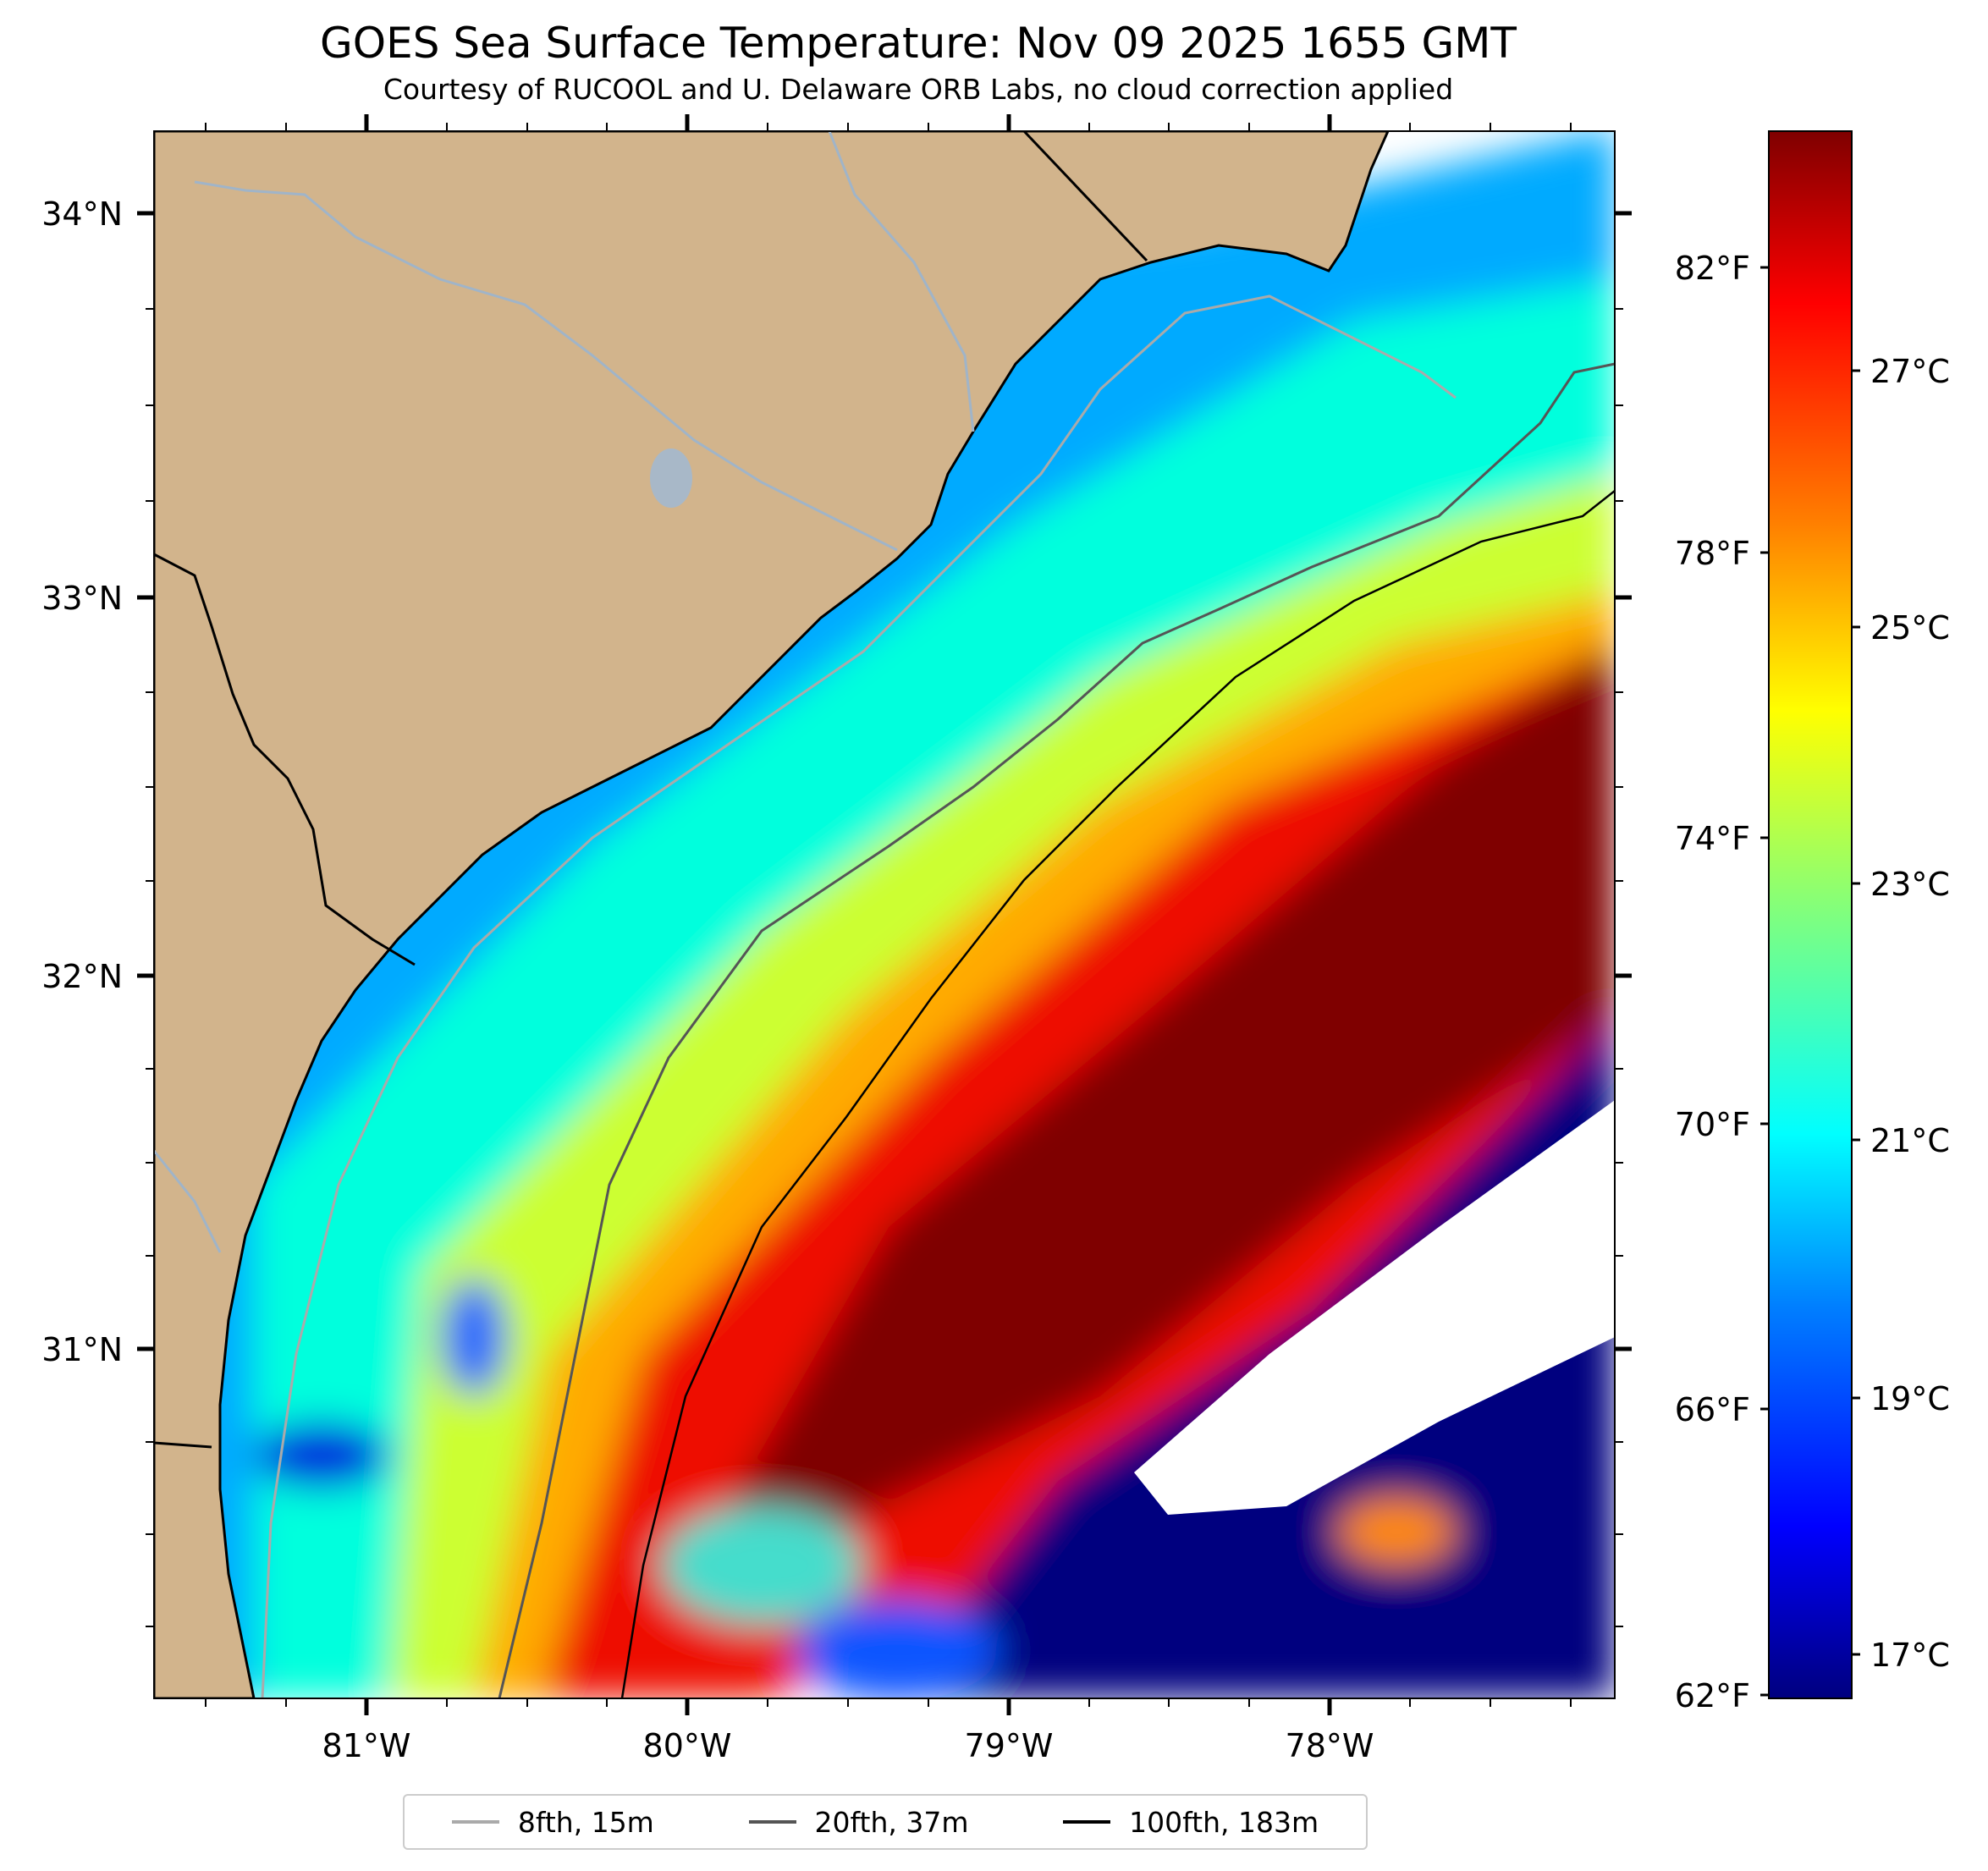  I want to click on legend-item-8fth: 8fth, 15m, so click(552, 1822).